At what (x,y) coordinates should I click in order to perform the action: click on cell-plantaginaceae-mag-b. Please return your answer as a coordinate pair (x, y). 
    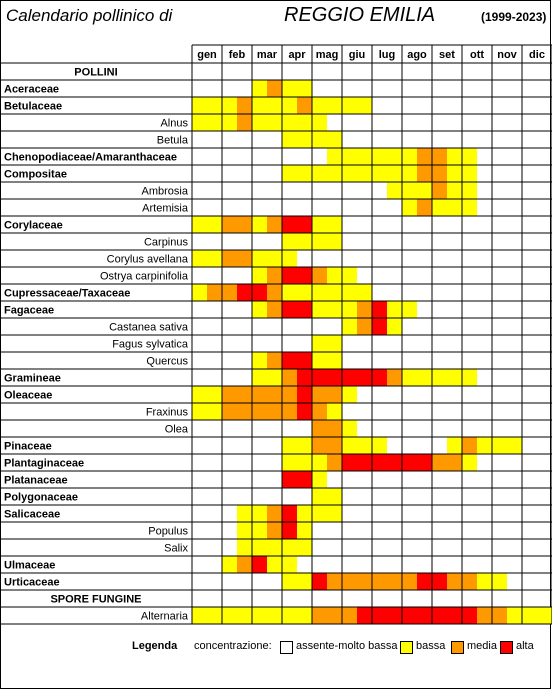
    Looking at the image, I should click on (334, 462).